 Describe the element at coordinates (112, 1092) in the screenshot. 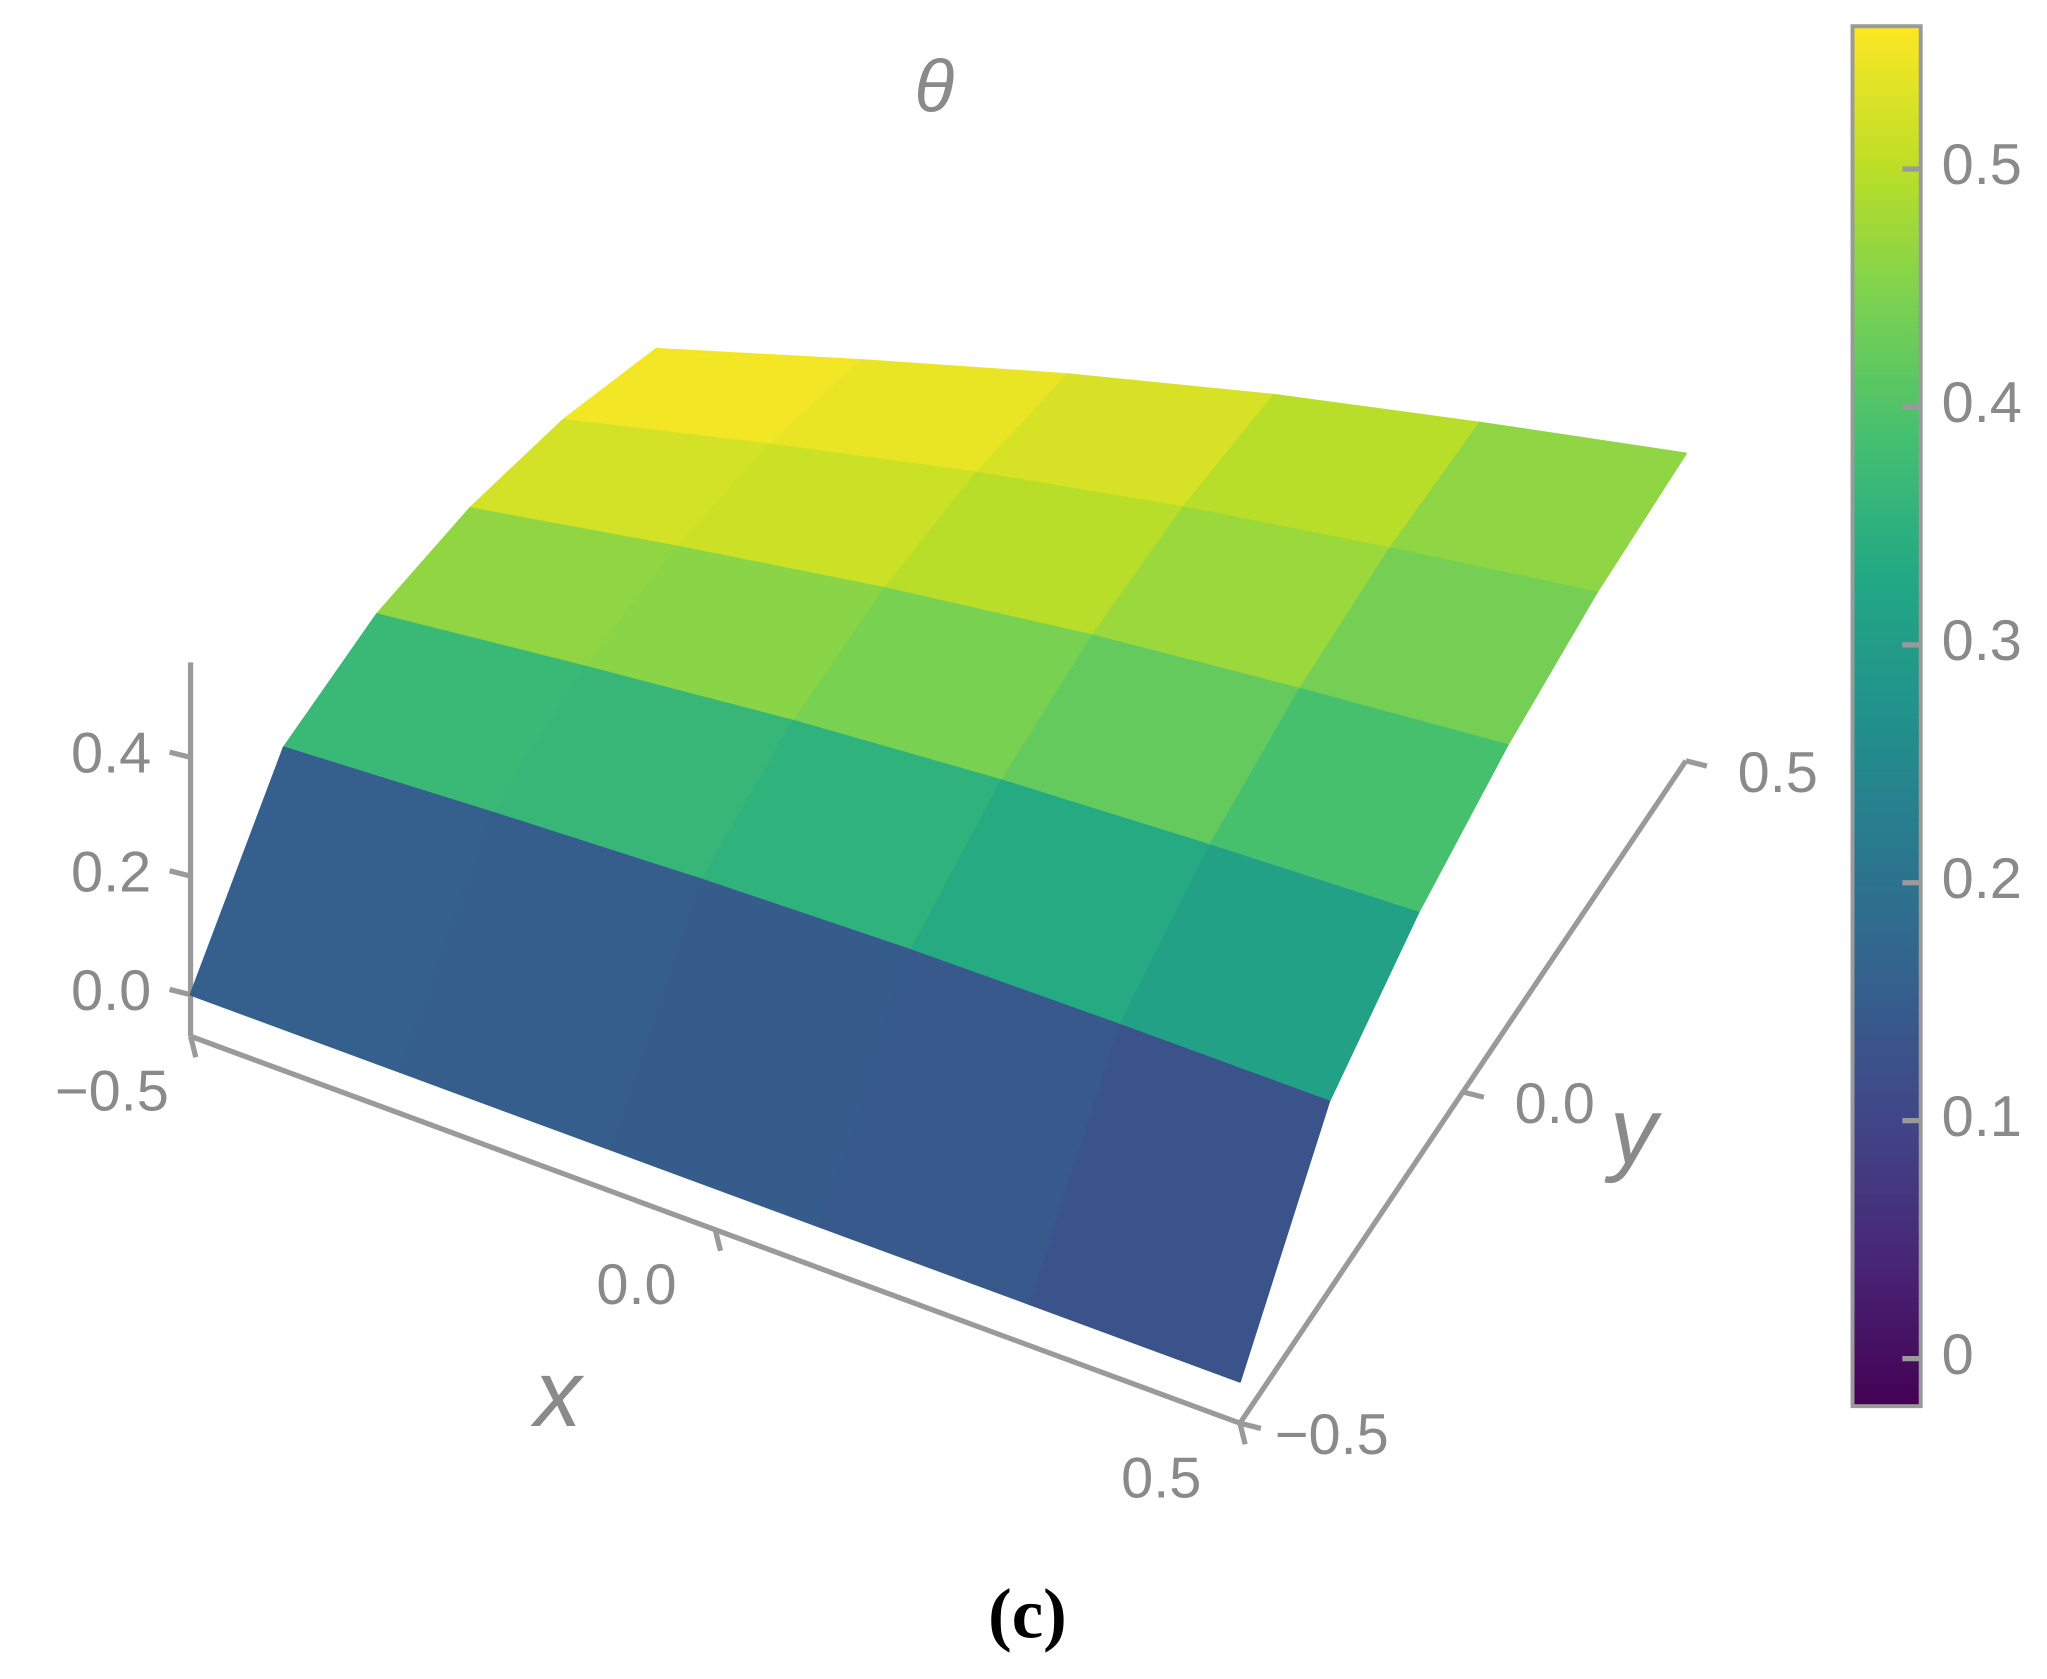

I see `x-tick-label: −0.5` at that location.